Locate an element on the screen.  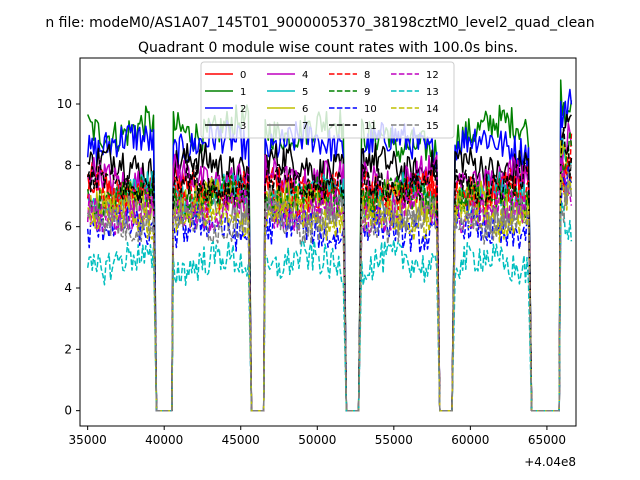
x-tick-label: 65000 is located at coordinates (547, 440).